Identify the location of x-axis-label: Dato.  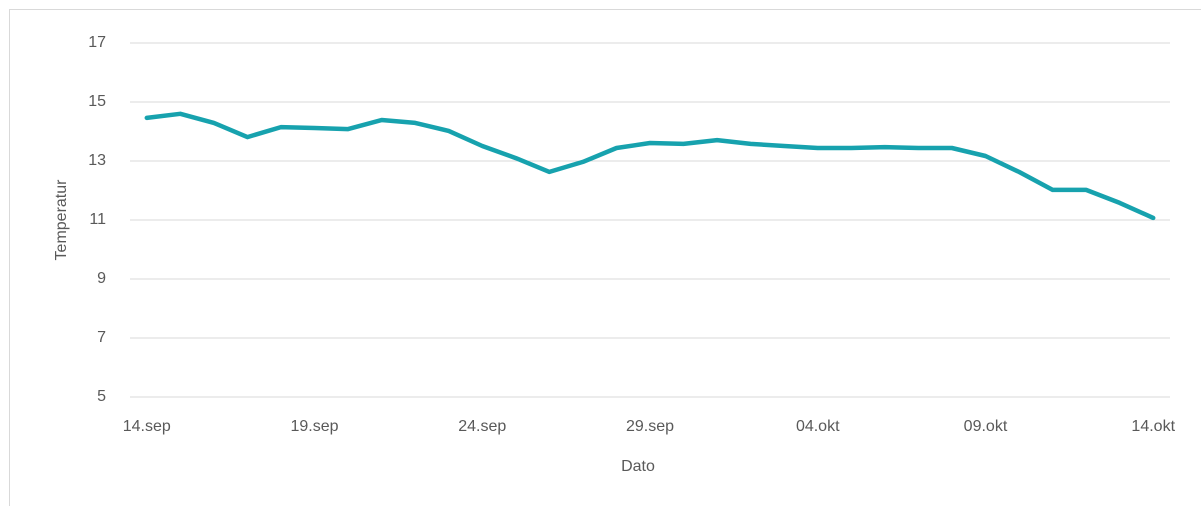
(638, 466).